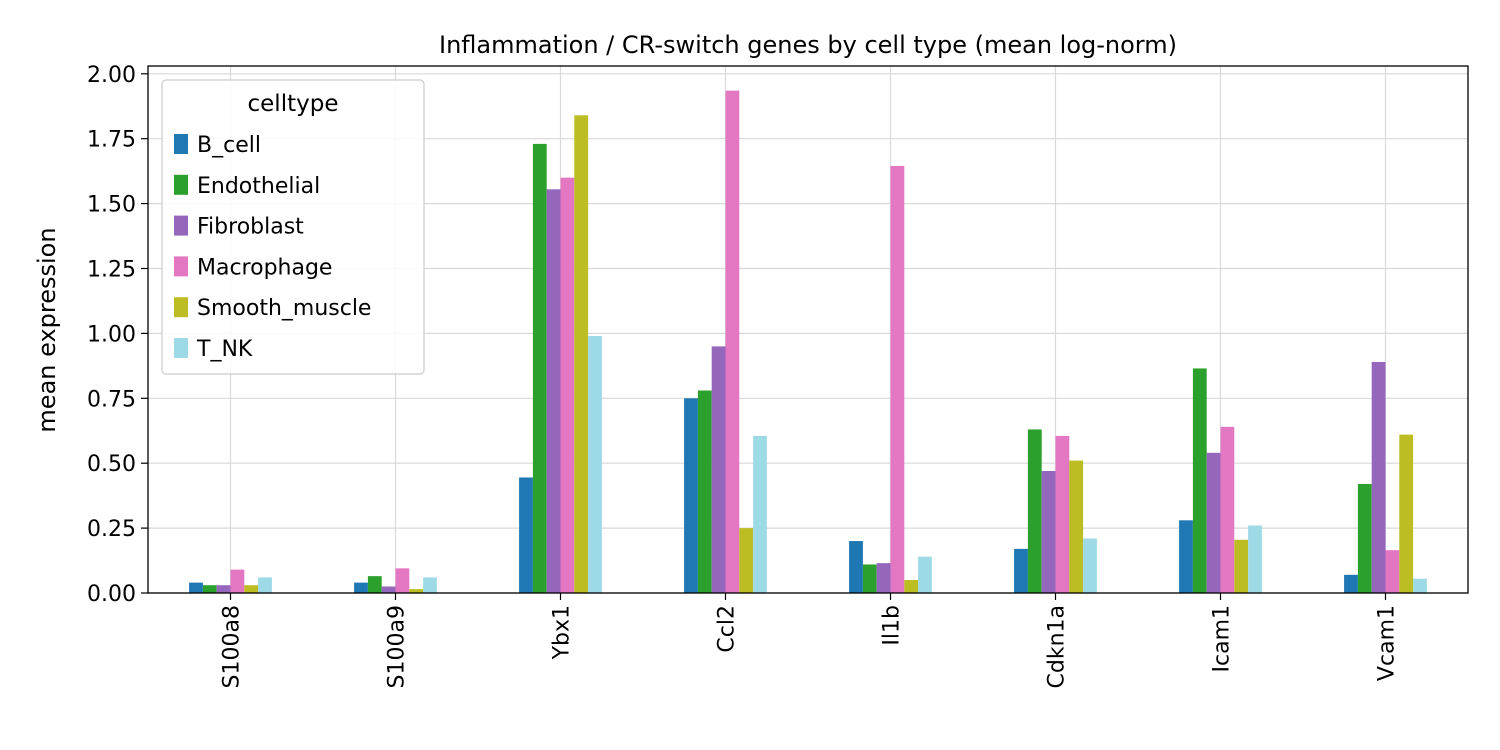 This screenshot has height=750, width=1500. What do you see at coordinates (562, 632) in the screenshot?
I see `x-tick-label: Ybx1` at bounding box center [562, 632].